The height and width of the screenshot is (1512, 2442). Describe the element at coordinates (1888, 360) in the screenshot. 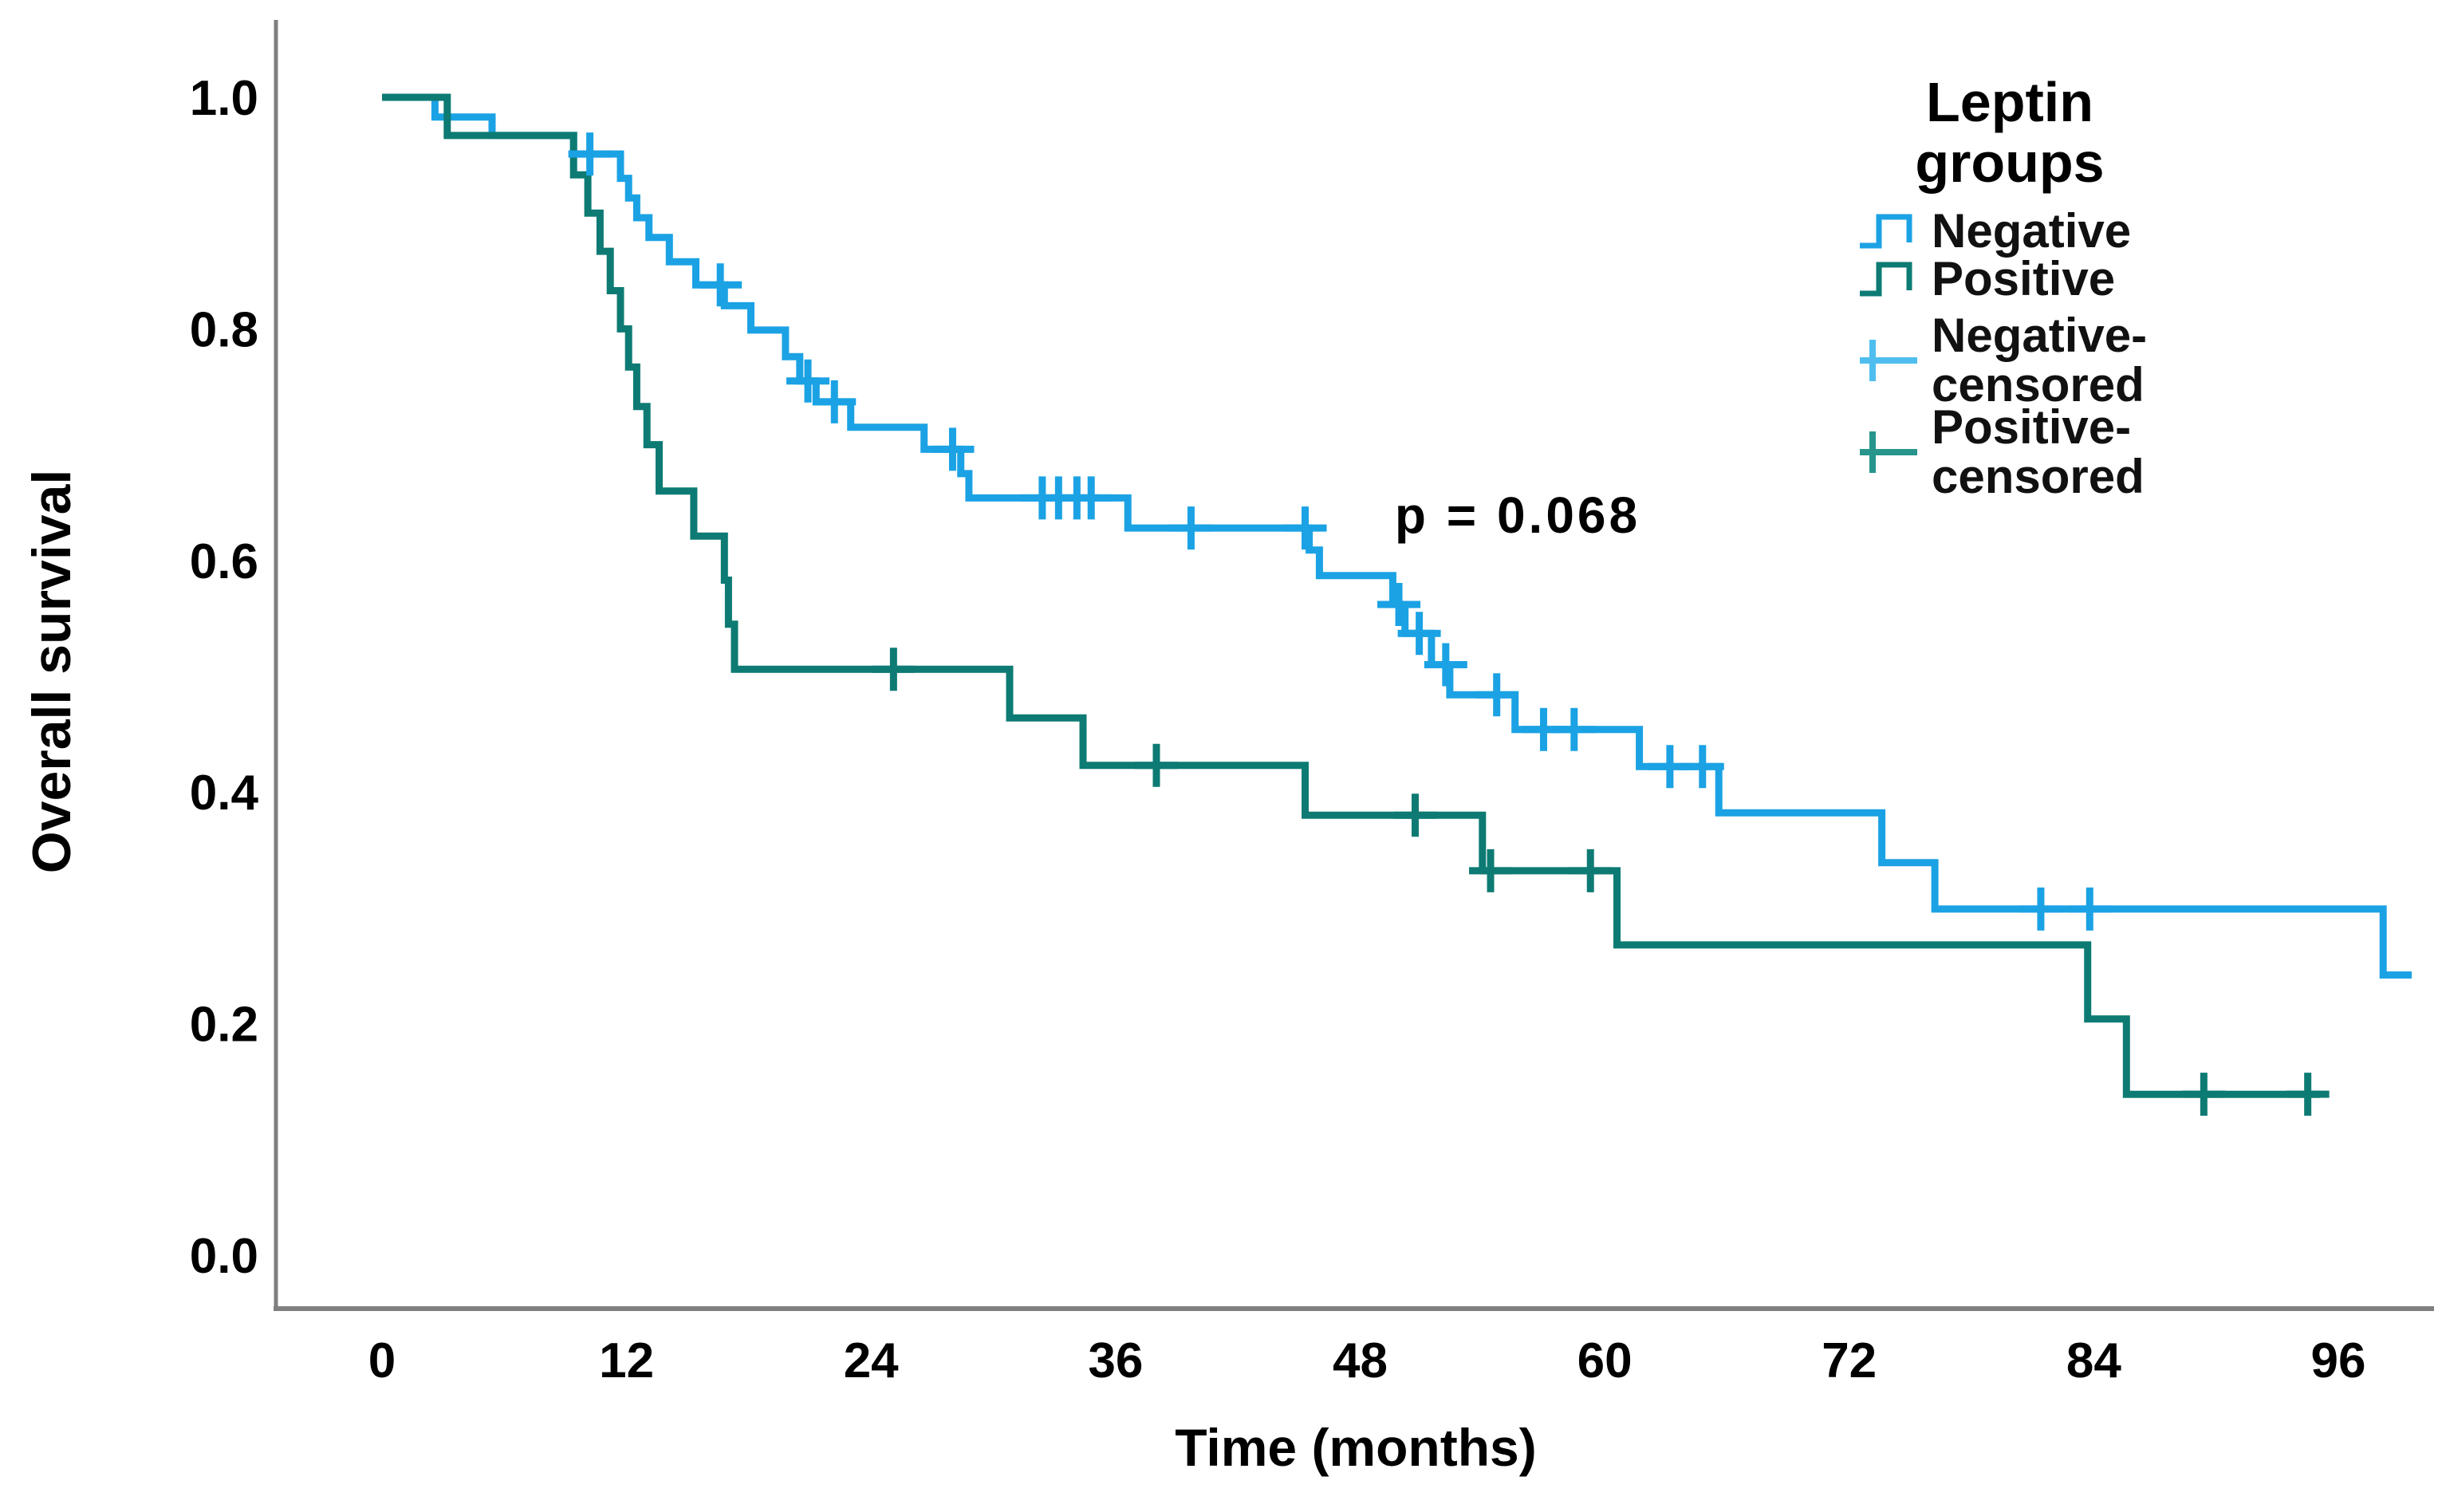

I see `negative-censor-icon` at that location.